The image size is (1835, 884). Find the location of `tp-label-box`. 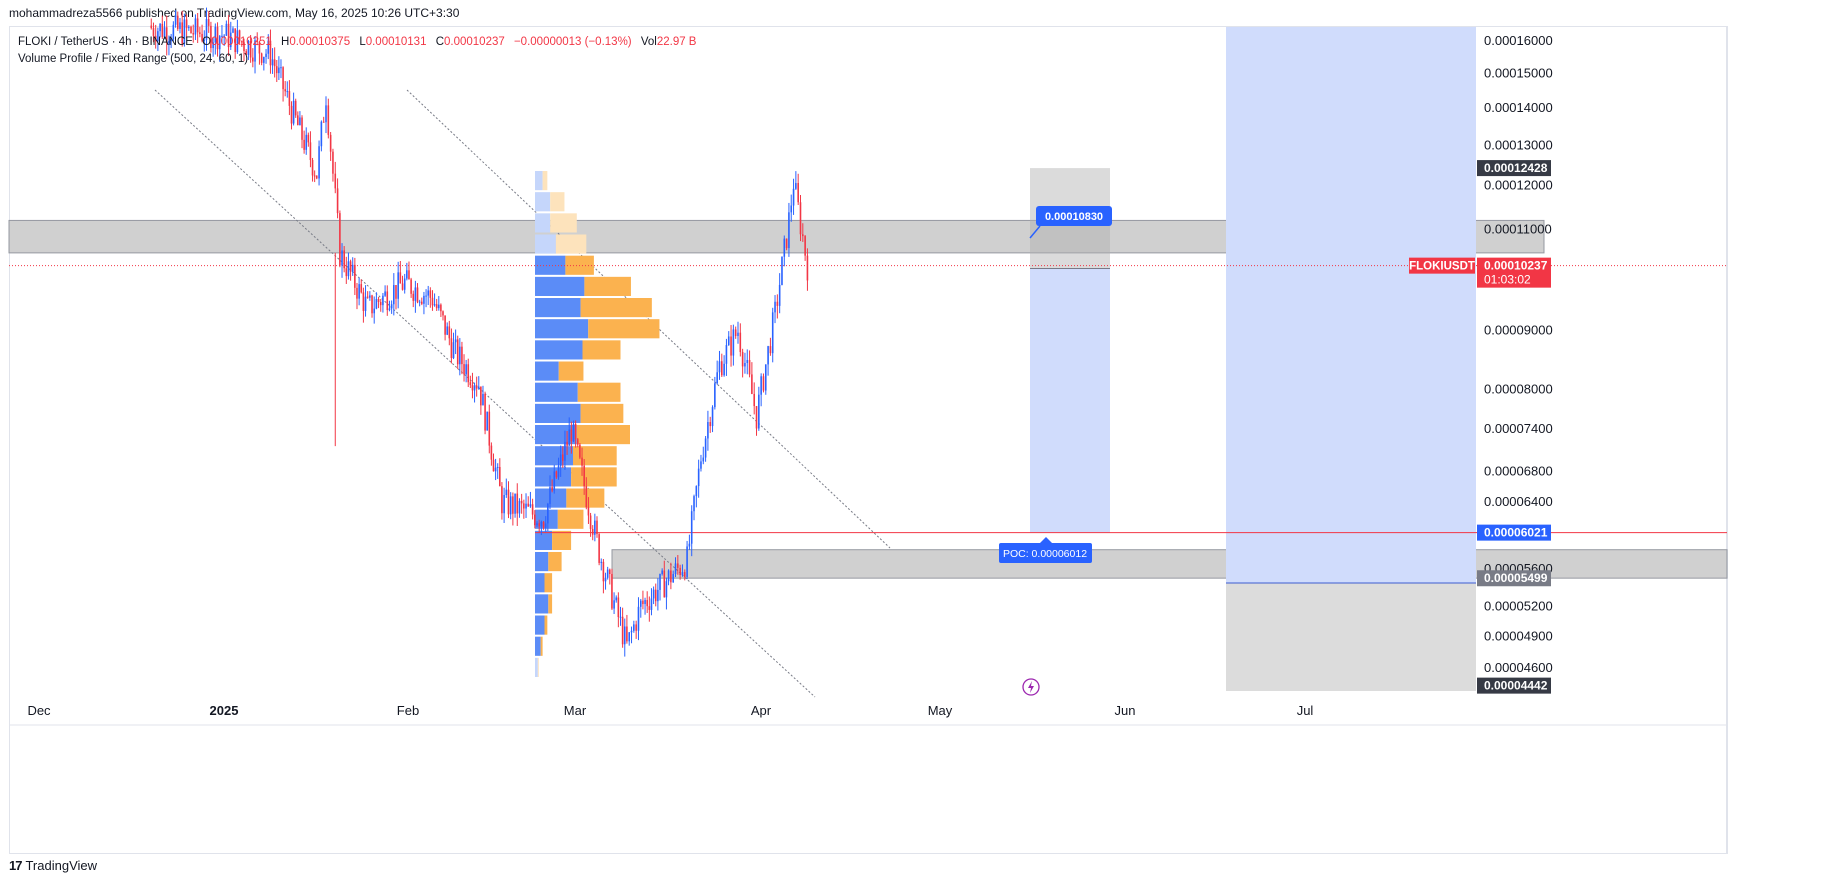

tp-label-box is located at coordinates (1074, 216).